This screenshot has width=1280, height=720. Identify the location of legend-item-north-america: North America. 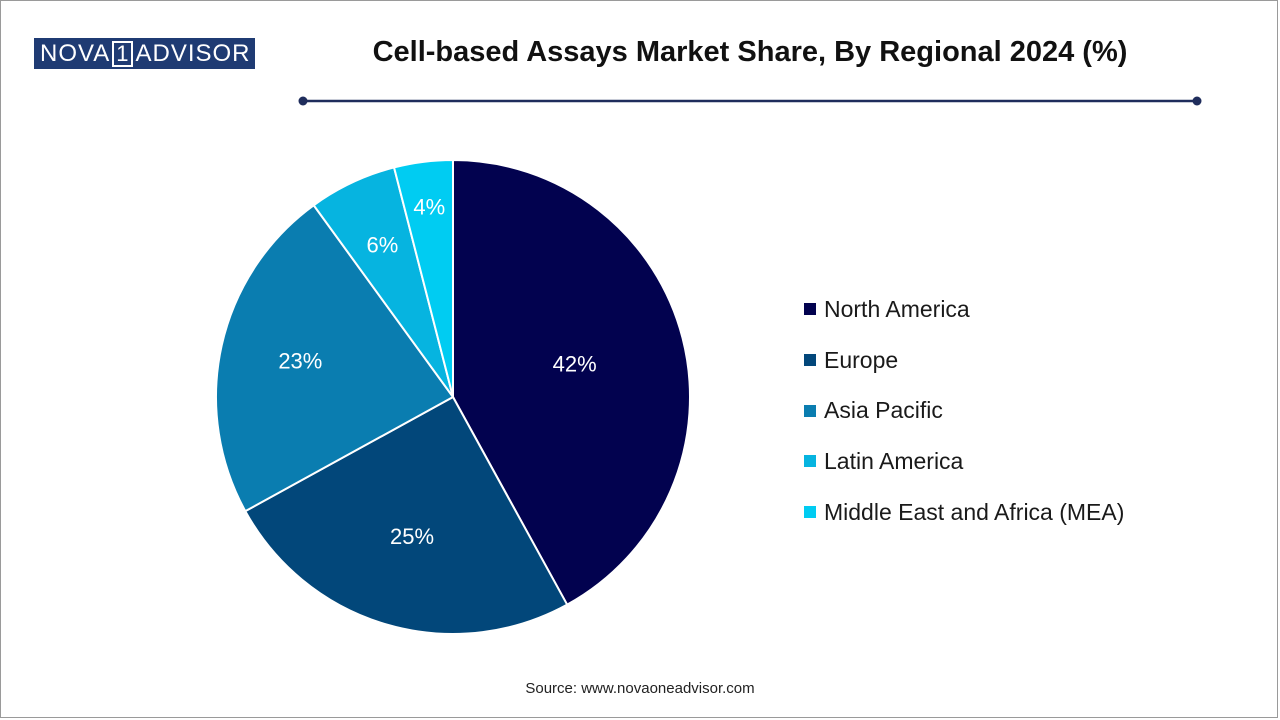
(964, 309).